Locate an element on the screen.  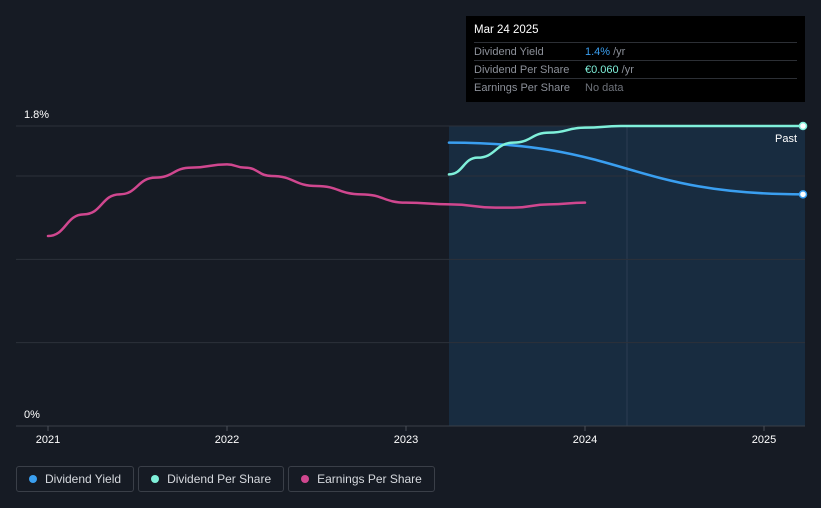
tooltip-label: Dividend Per Share is located at coordinates (522, 69).